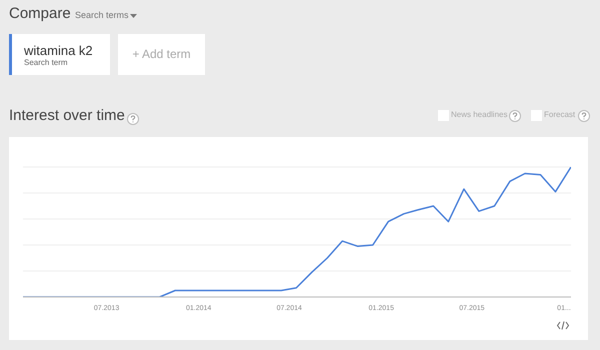 The height and width of the screenshot is (350, 600). I want to click on text: Forecast, so click(560, 114).